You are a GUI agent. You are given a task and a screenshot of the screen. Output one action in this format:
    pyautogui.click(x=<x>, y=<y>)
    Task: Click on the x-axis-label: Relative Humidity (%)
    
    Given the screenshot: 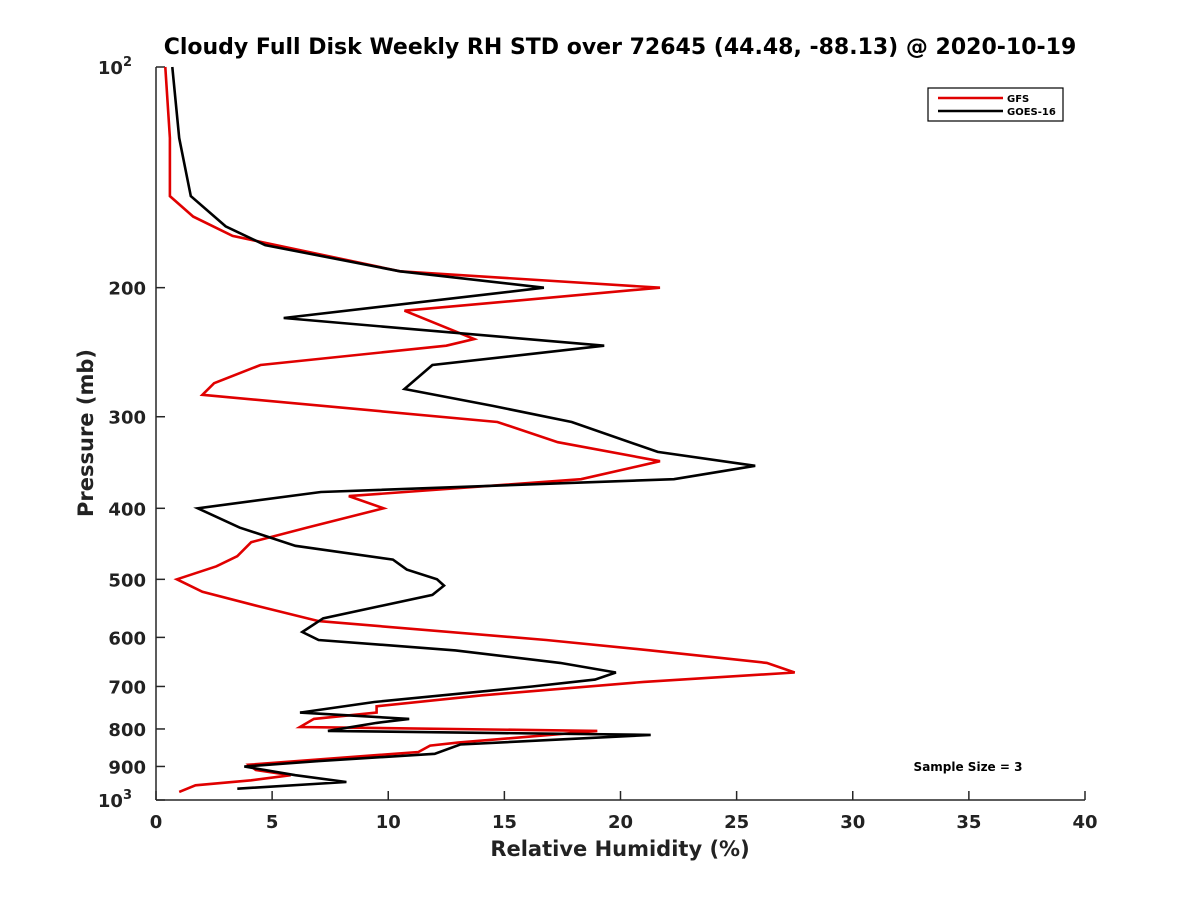 What is the action you would take?
    pyautogui.click(x=619, y=849)
    